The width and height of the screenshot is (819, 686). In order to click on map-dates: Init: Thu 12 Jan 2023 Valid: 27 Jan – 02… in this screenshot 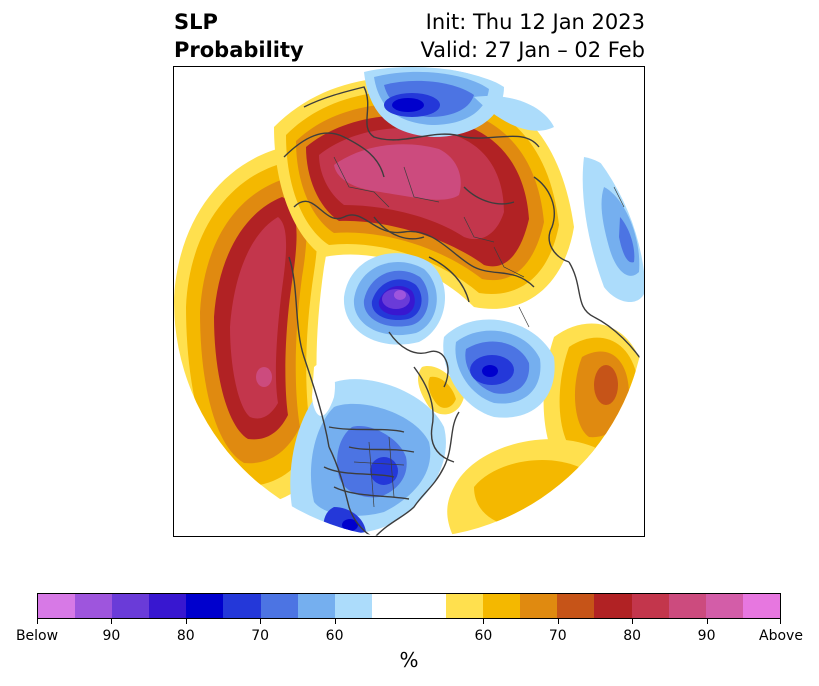, I will do `click(532, 36)`.